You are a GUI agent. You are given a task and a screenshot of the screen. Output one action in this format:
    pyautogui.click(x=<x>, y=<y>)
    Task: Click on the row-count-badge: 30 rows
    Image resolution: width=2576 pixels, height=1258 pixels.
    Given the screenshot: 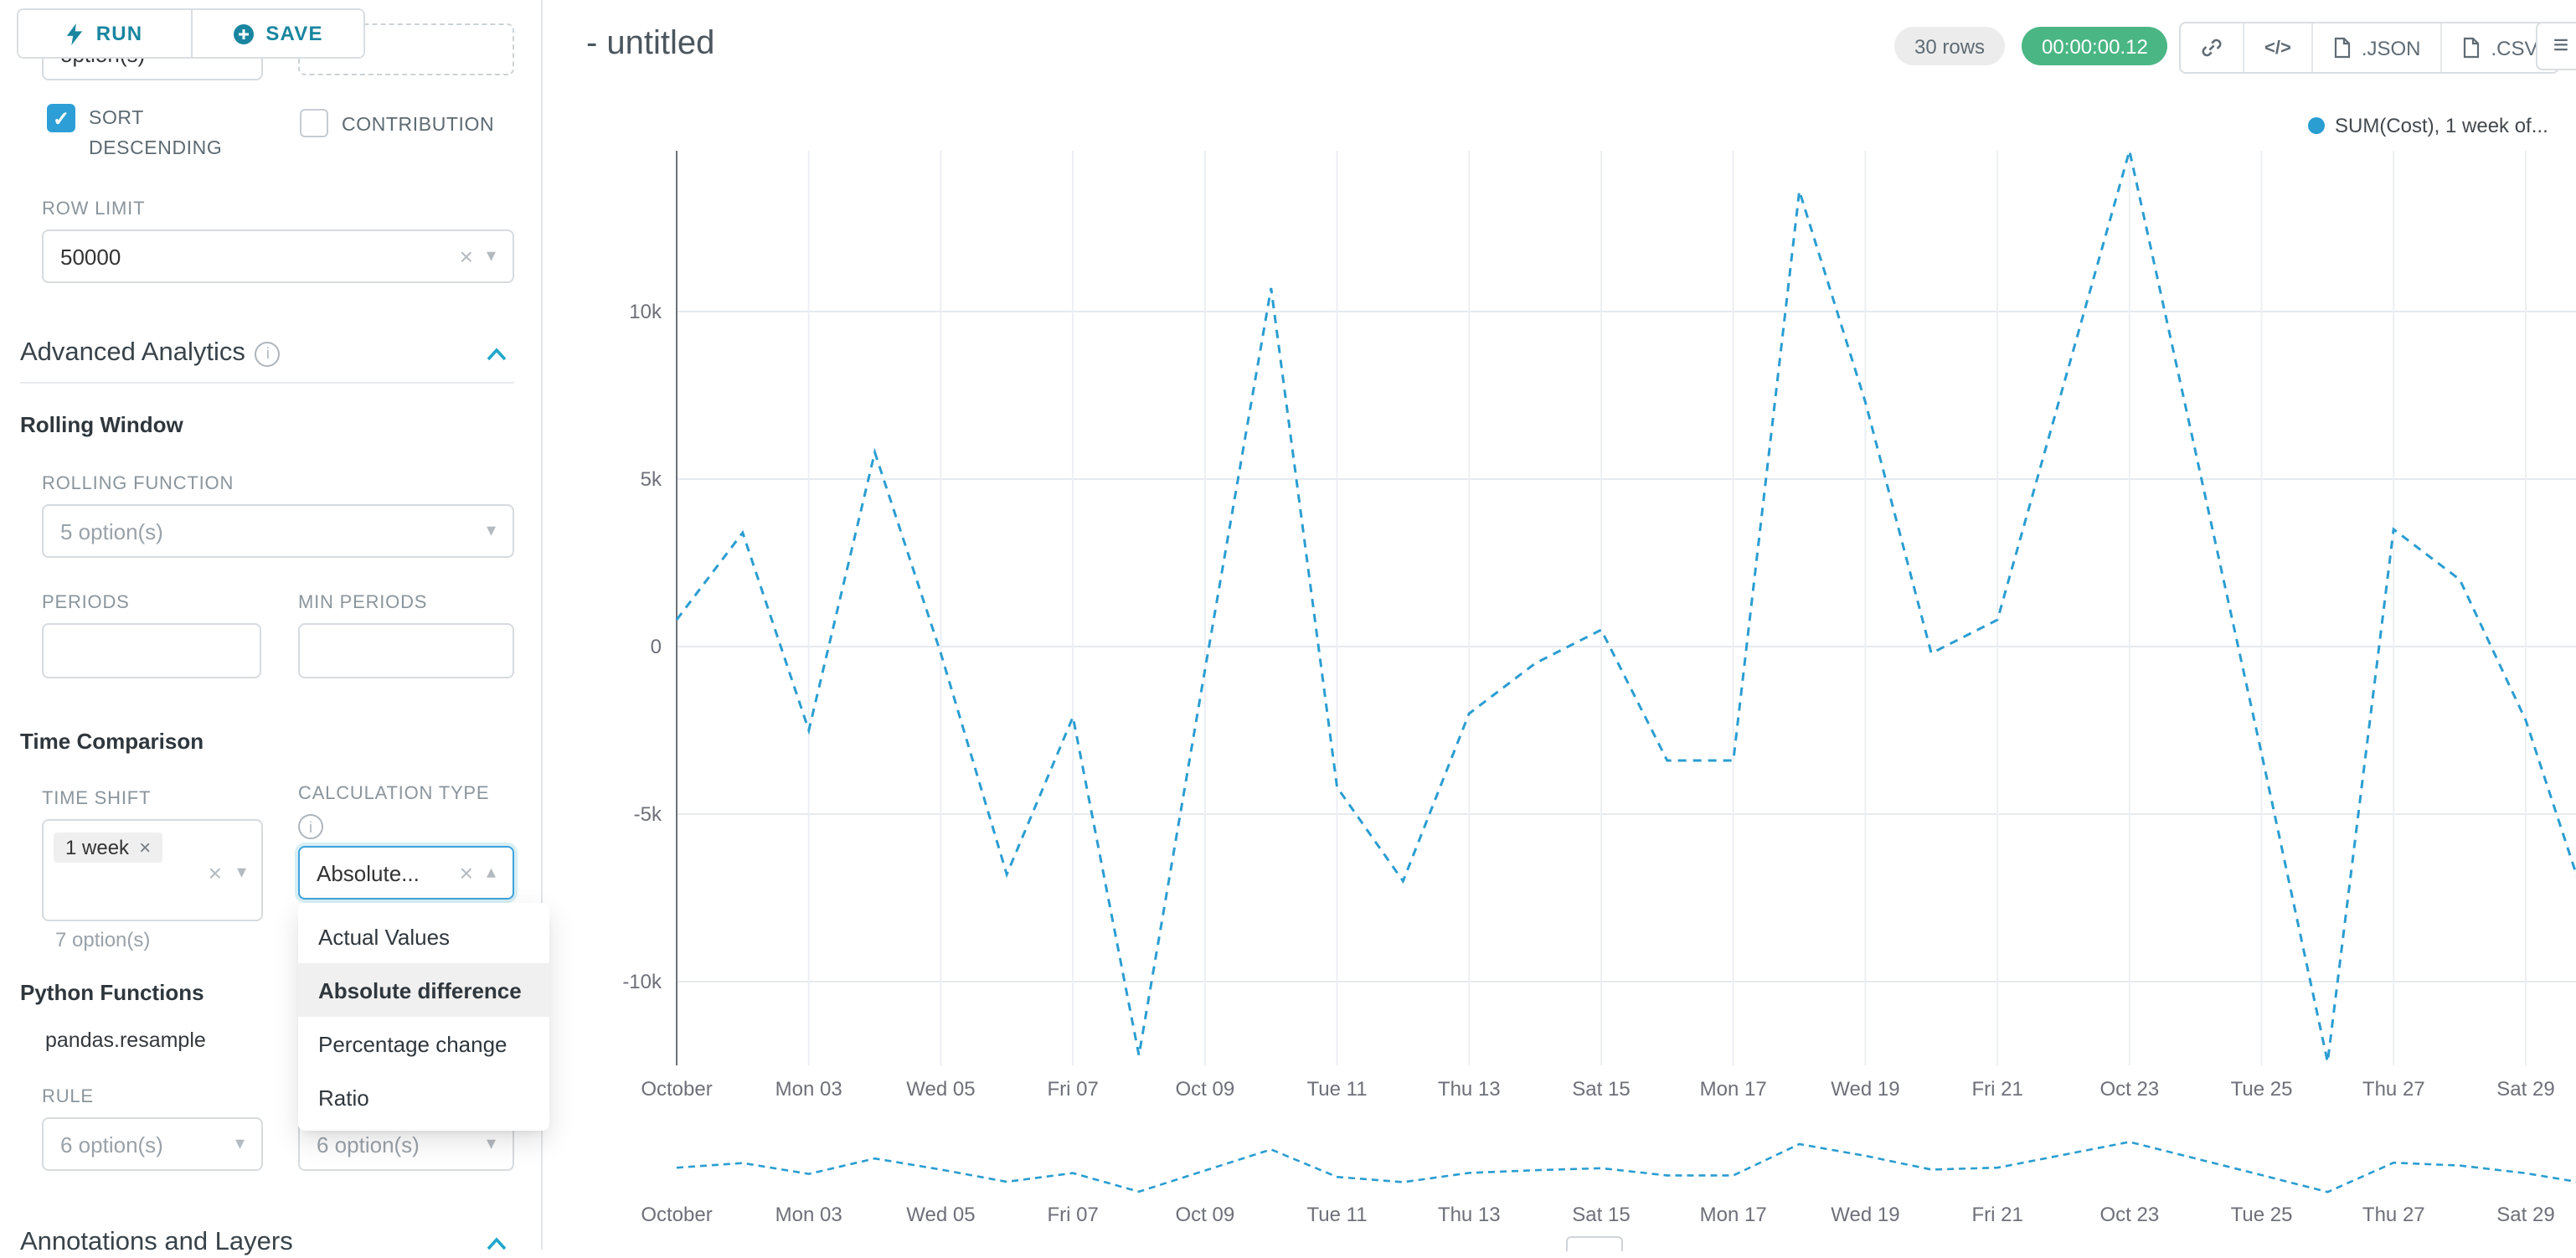 What is the action you would take?
    pyautogui.click(x=1950, y=46)
    